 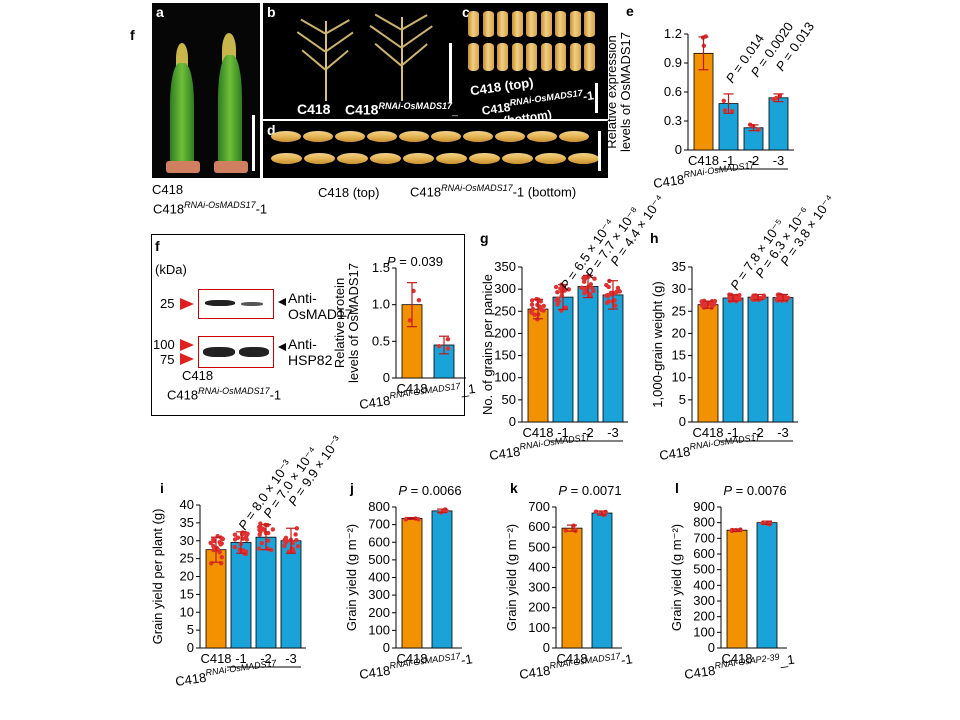 I want to click on y-tick-label: 150, so click(x=505, y=355).